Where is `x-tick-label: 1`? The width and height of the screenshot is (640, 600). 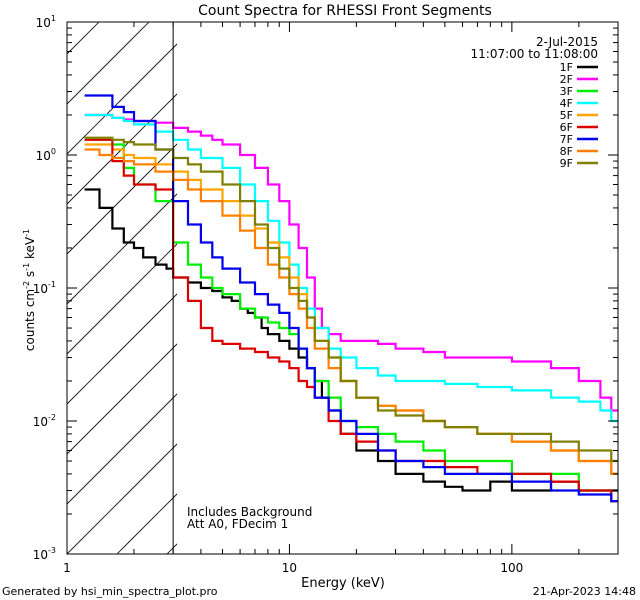
x-tick-label: 1 is located at coordinates (67, 568).